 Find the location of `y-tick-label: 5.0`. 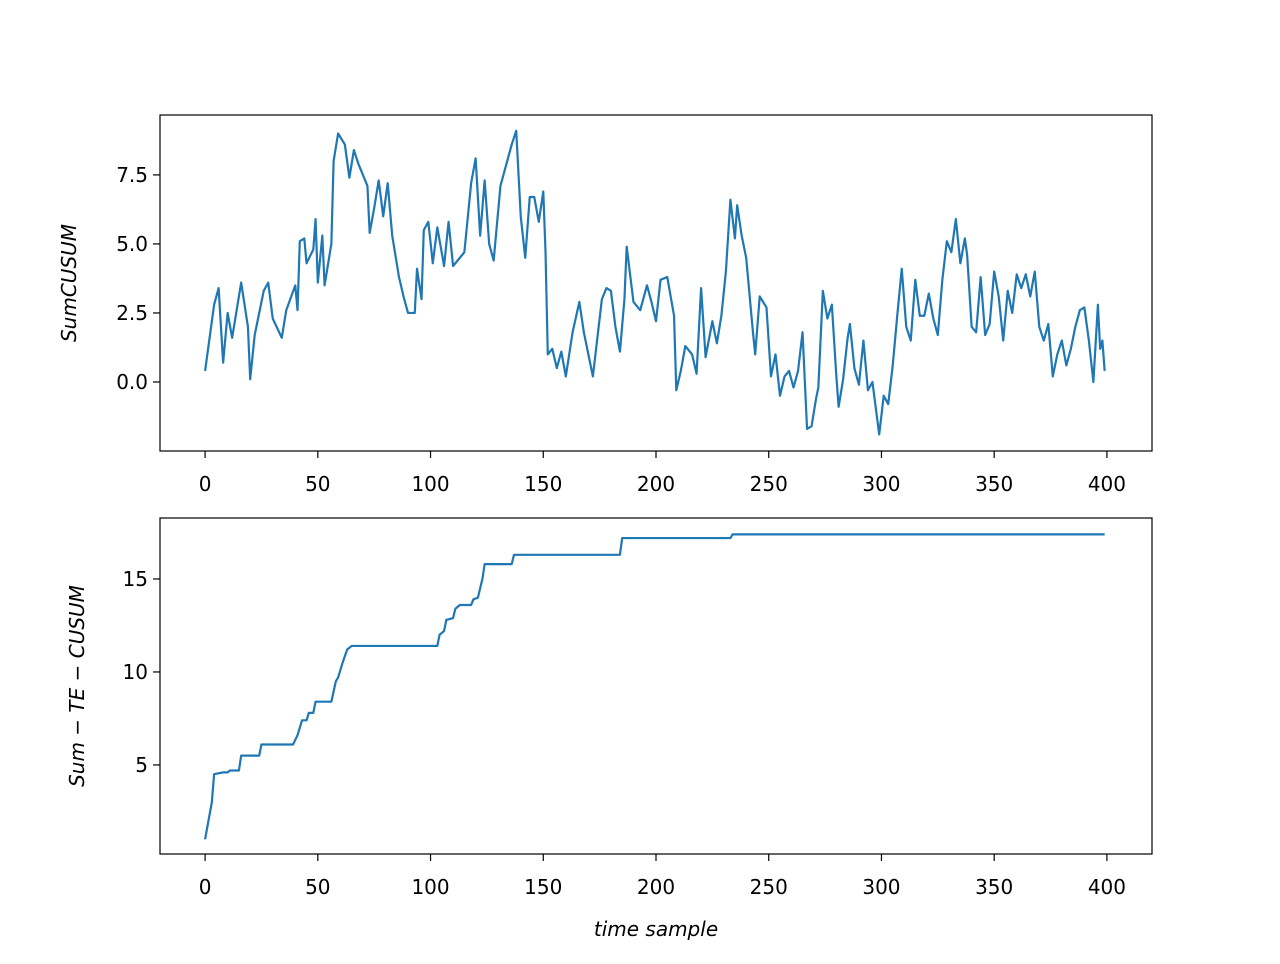

y-tick-label: 5.0 is located at coordinates (132, 244).